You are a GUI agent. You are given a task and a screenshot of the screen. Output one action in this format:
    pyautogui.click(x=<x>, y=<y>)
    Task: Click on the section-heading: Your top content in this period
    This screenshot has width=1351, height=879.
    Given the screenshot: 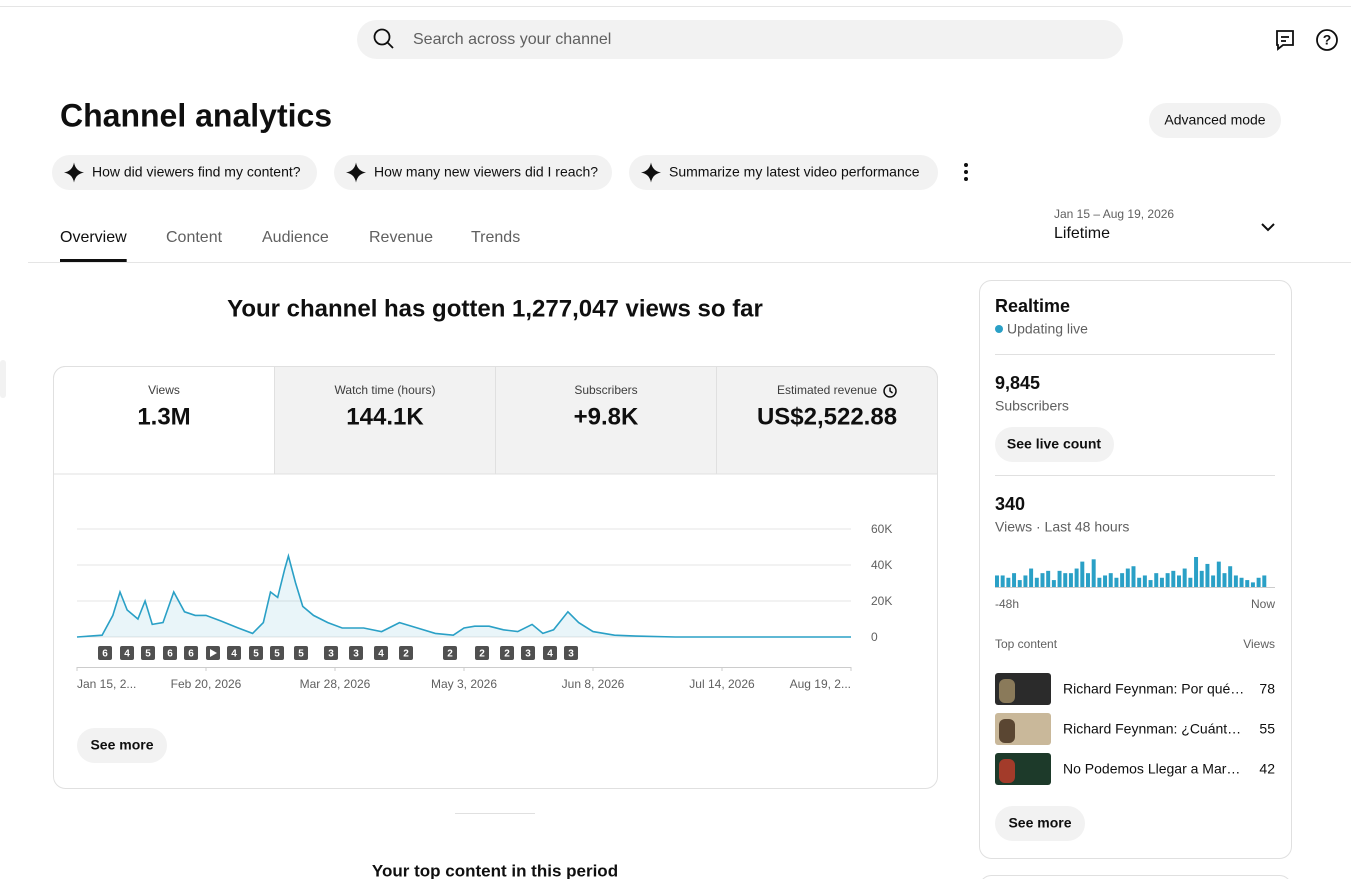 What is the action you would take?
    pyautogui.click(x=495, y=870)
    